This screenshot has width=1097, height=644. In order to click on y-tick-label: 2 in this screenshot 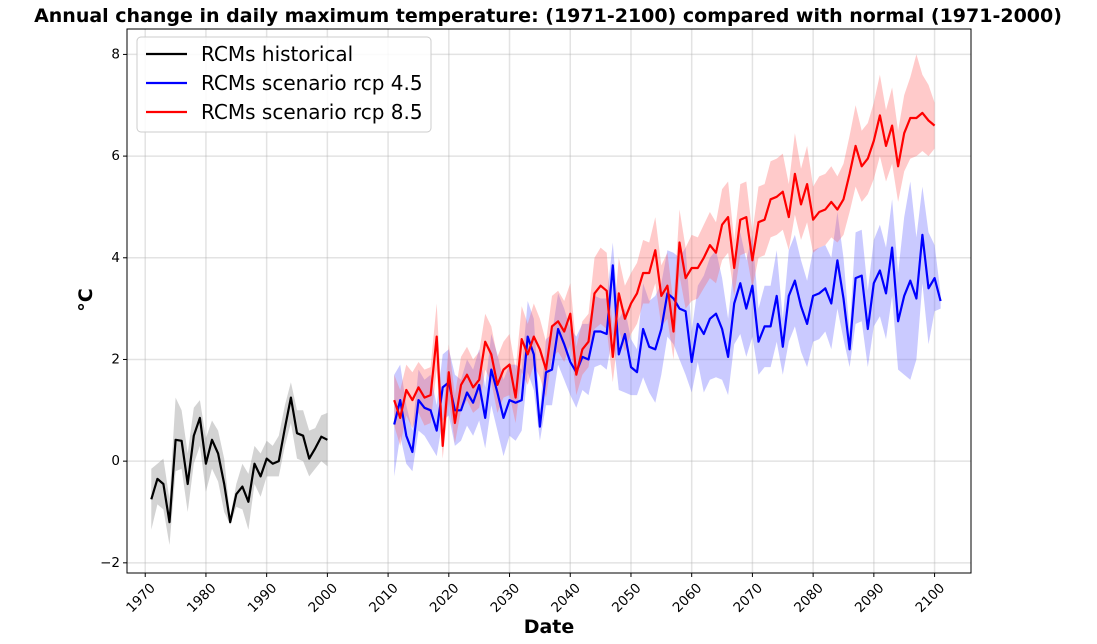, I will do `click(115, 359)`.